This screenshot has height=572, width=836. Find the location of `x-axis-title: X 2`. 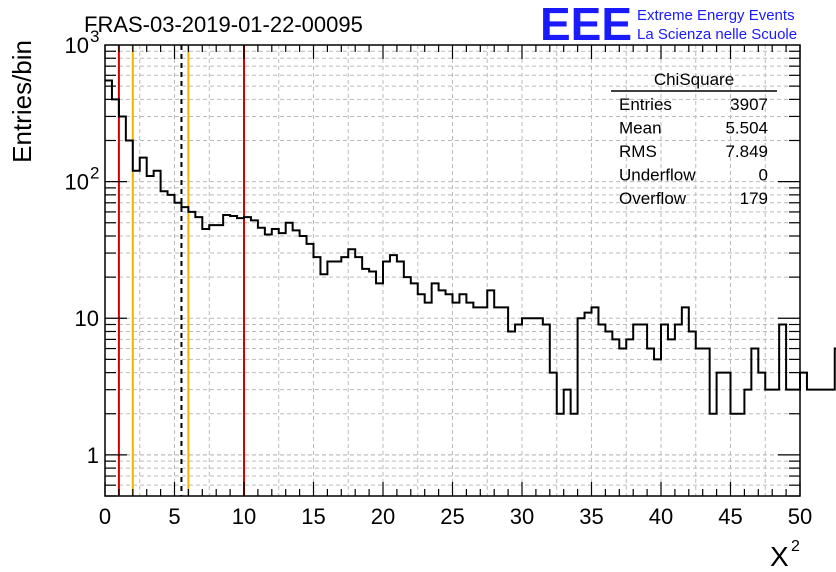

x-axis-title: X 2 is located at coordinates (785, 555).